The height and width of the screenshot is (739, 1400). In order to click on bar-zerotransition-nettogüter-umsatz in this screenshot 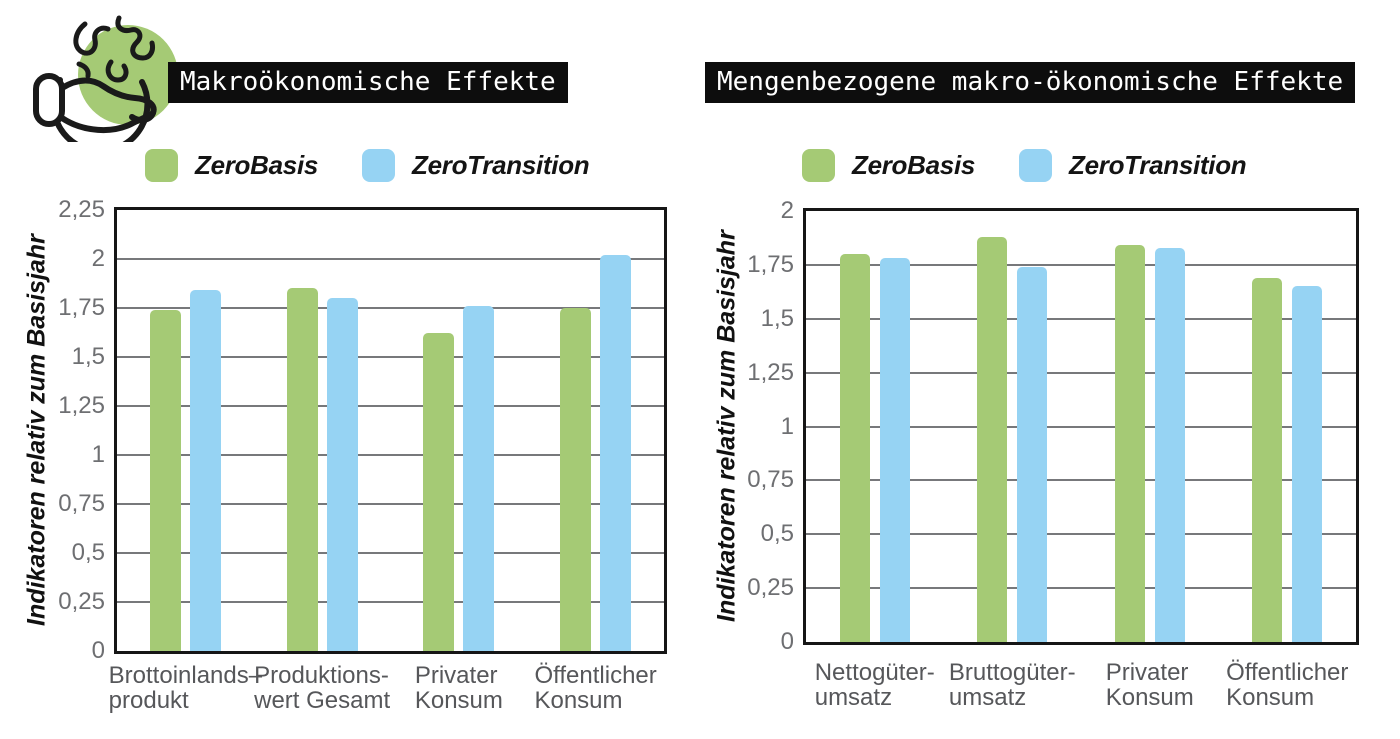, I will do `click(894, 450)`.